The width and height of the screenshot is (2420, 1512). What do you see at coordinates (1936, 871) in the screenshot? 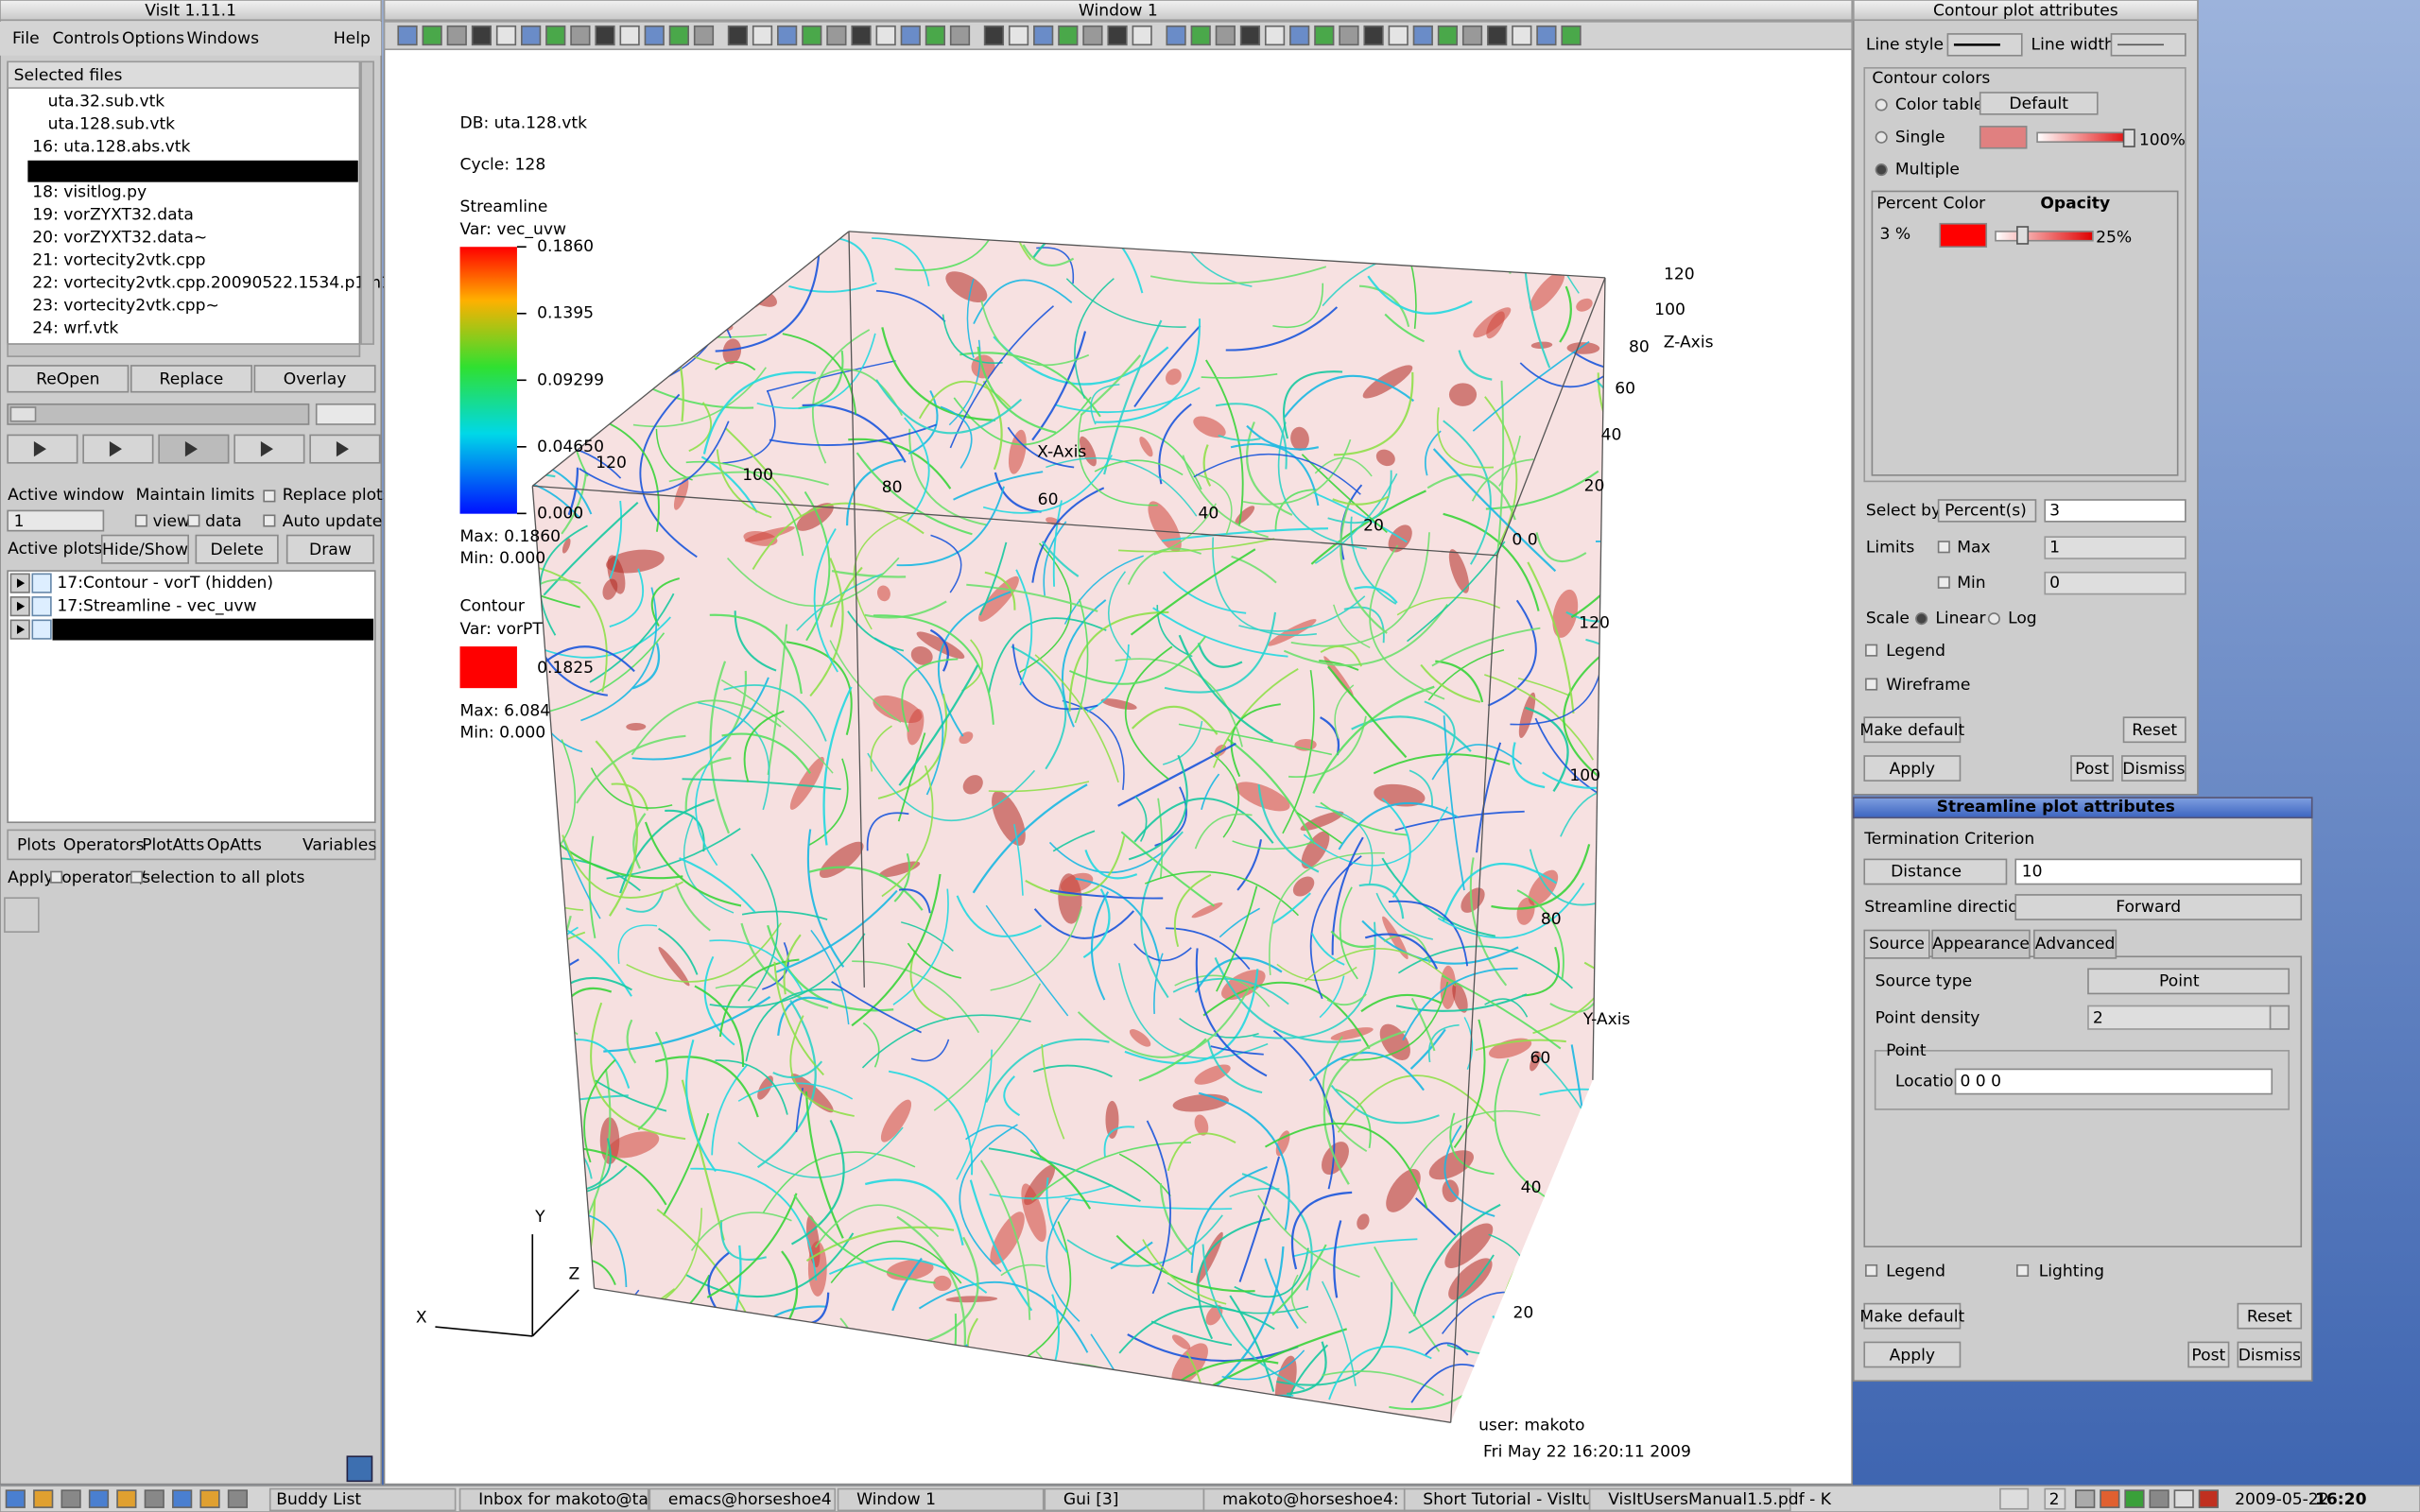
I see `termination-dropdown` at bounding box center [1936, 871].